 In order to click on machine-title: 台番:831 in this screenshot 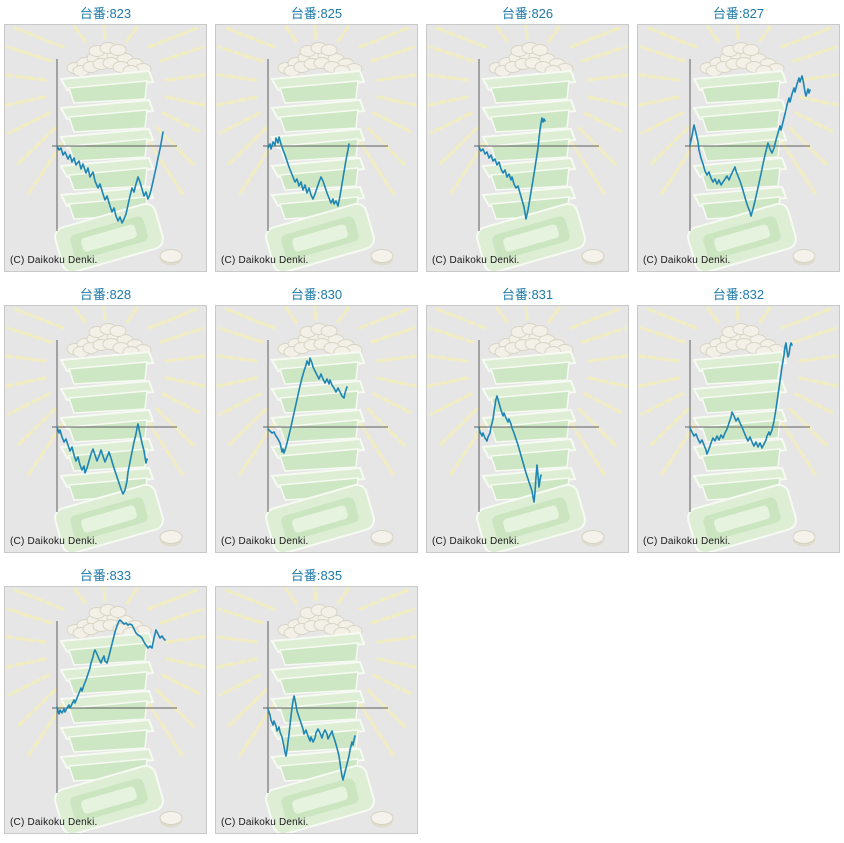, I will do `click(527, 294)`.